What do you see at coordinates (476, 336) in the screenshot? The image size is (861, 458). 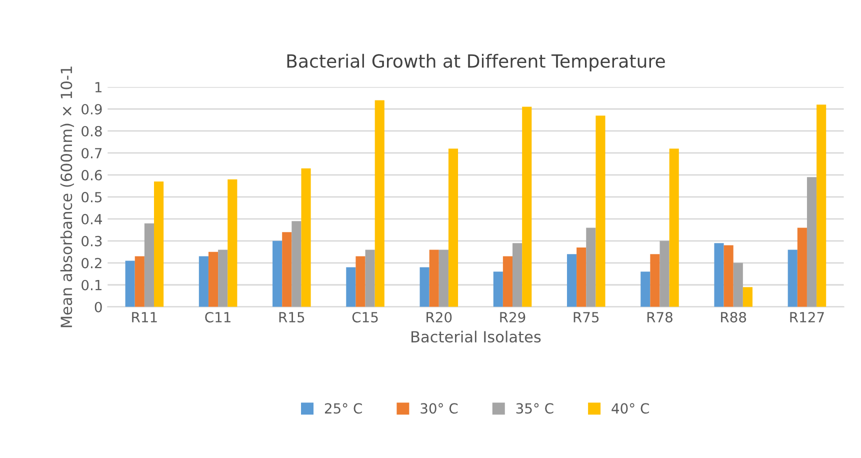 I see `x-axis-title: Bacterial Isolates` at bounding box center [476, 336].